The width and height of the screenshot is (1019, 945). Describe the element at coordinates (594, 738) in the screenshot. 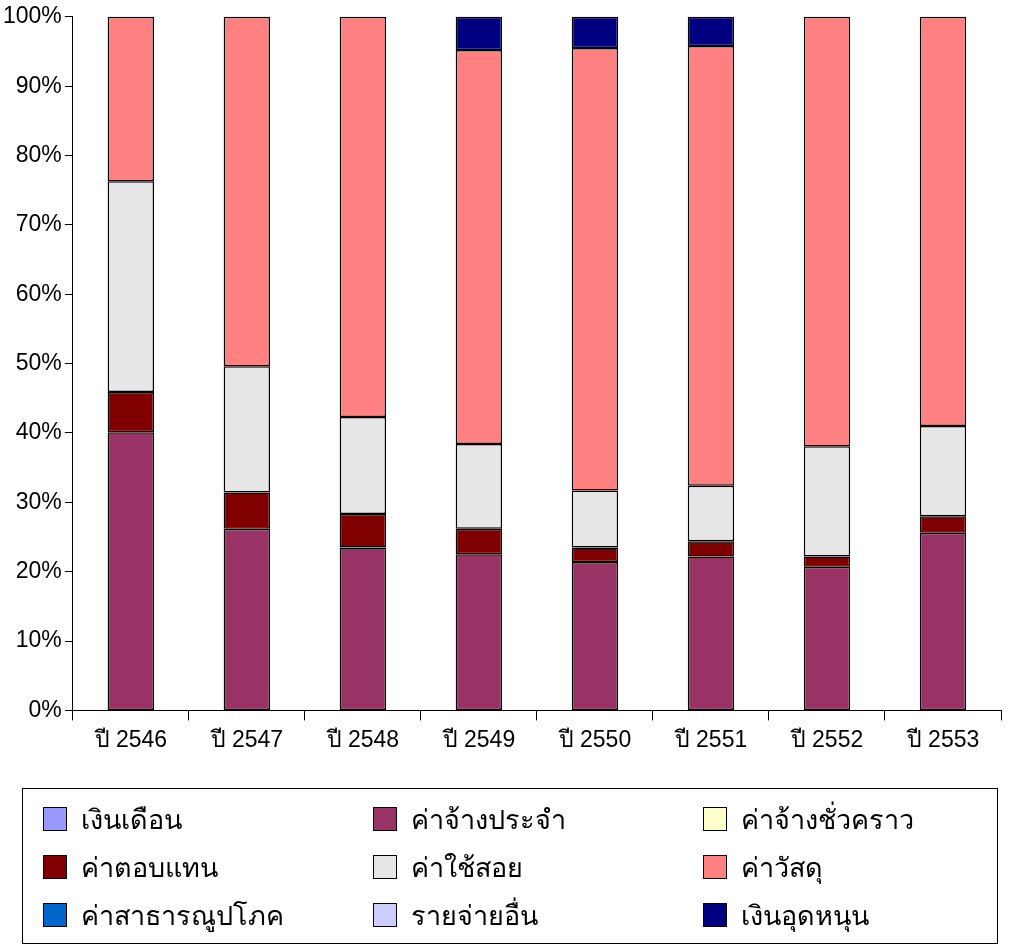

I see `x-tick-label: ปี 2550` at that location.